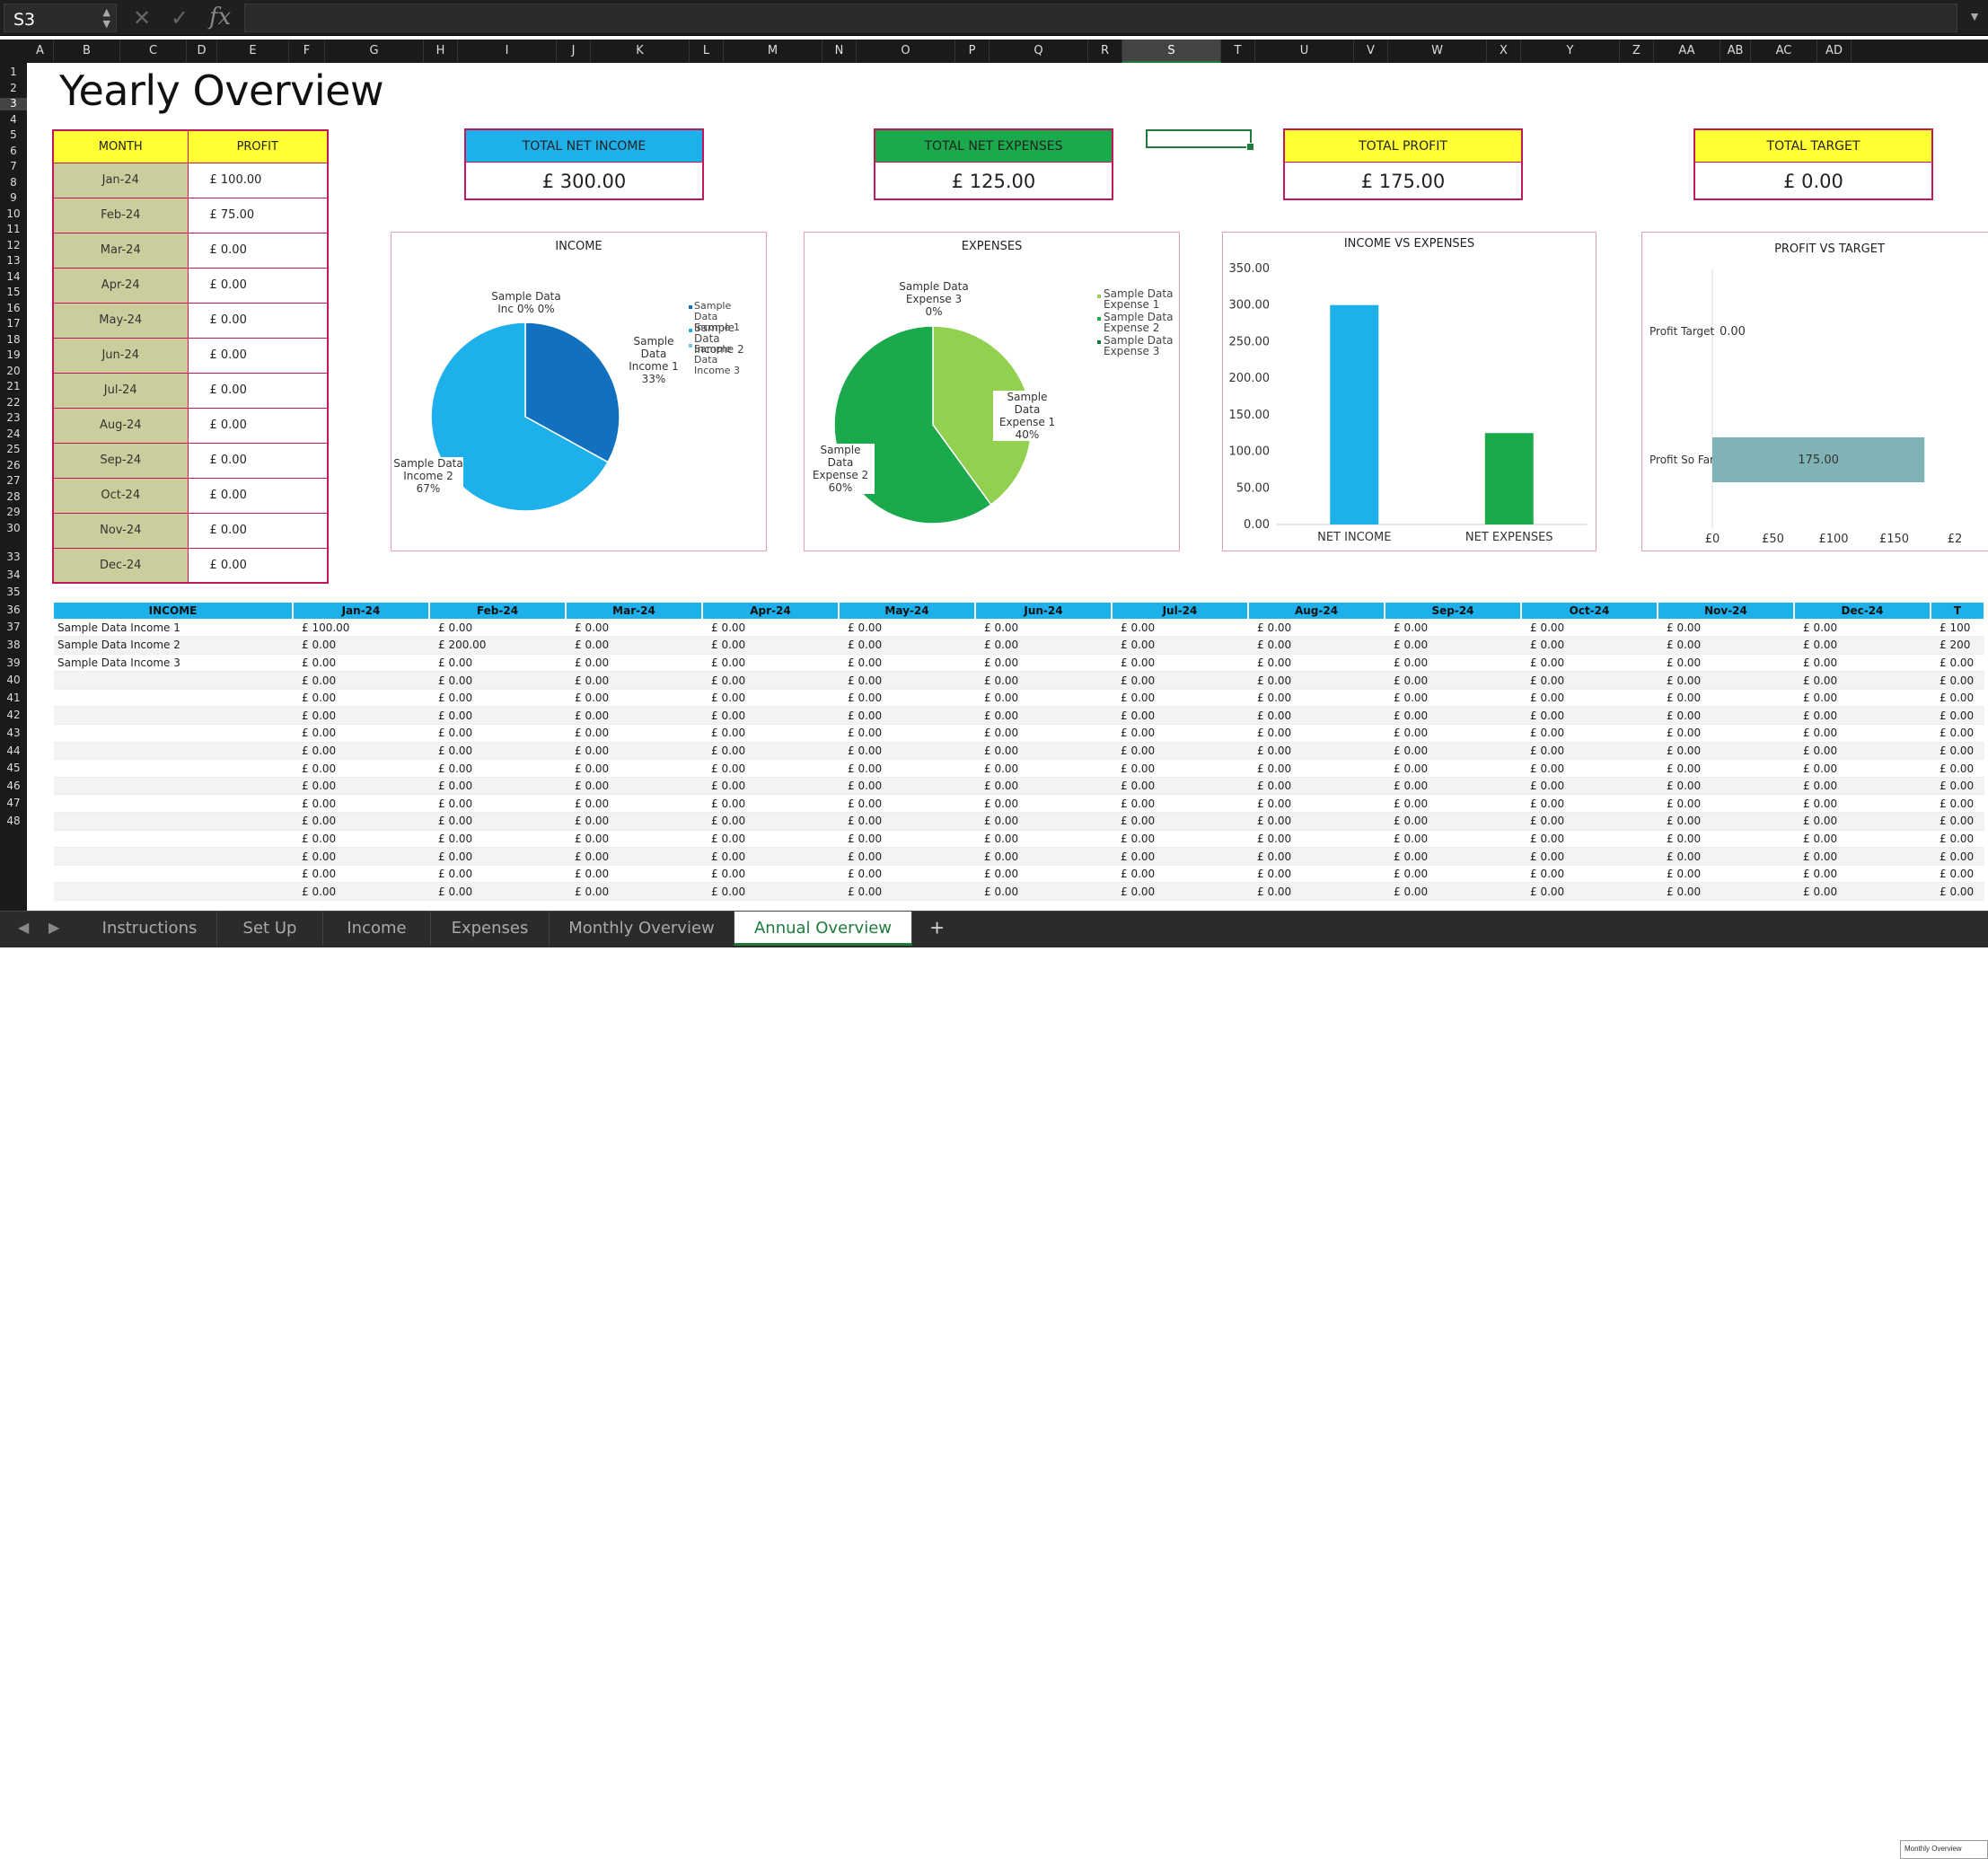 This screenshot has width=1988, height=1859. Describe the element at coordinates (13, 307) in the screenshot. I see `row-header: 16` at that location.